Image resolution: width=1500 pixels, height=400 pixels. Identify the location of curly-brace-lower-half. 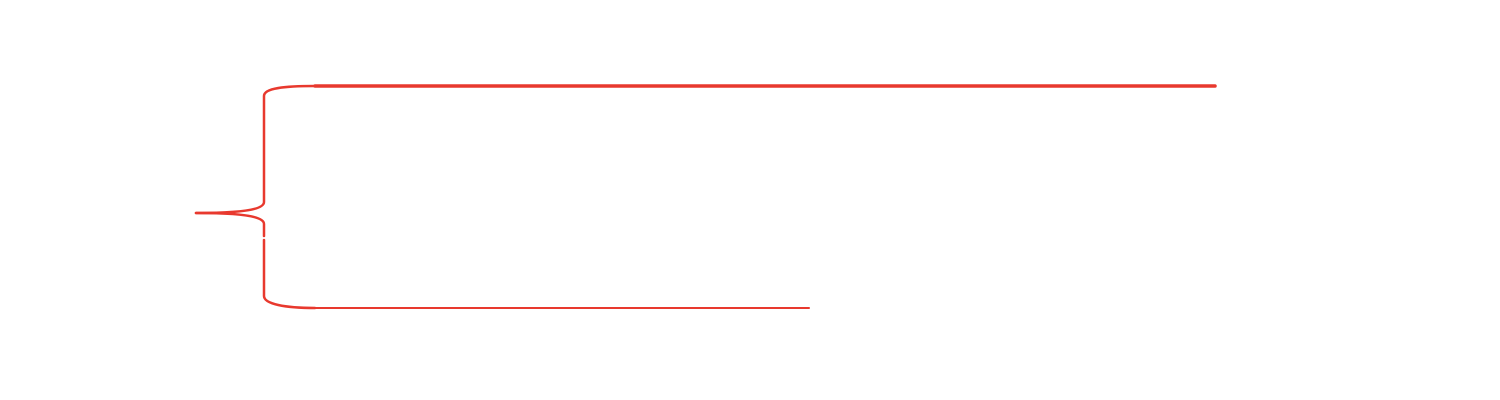
(230, 224).